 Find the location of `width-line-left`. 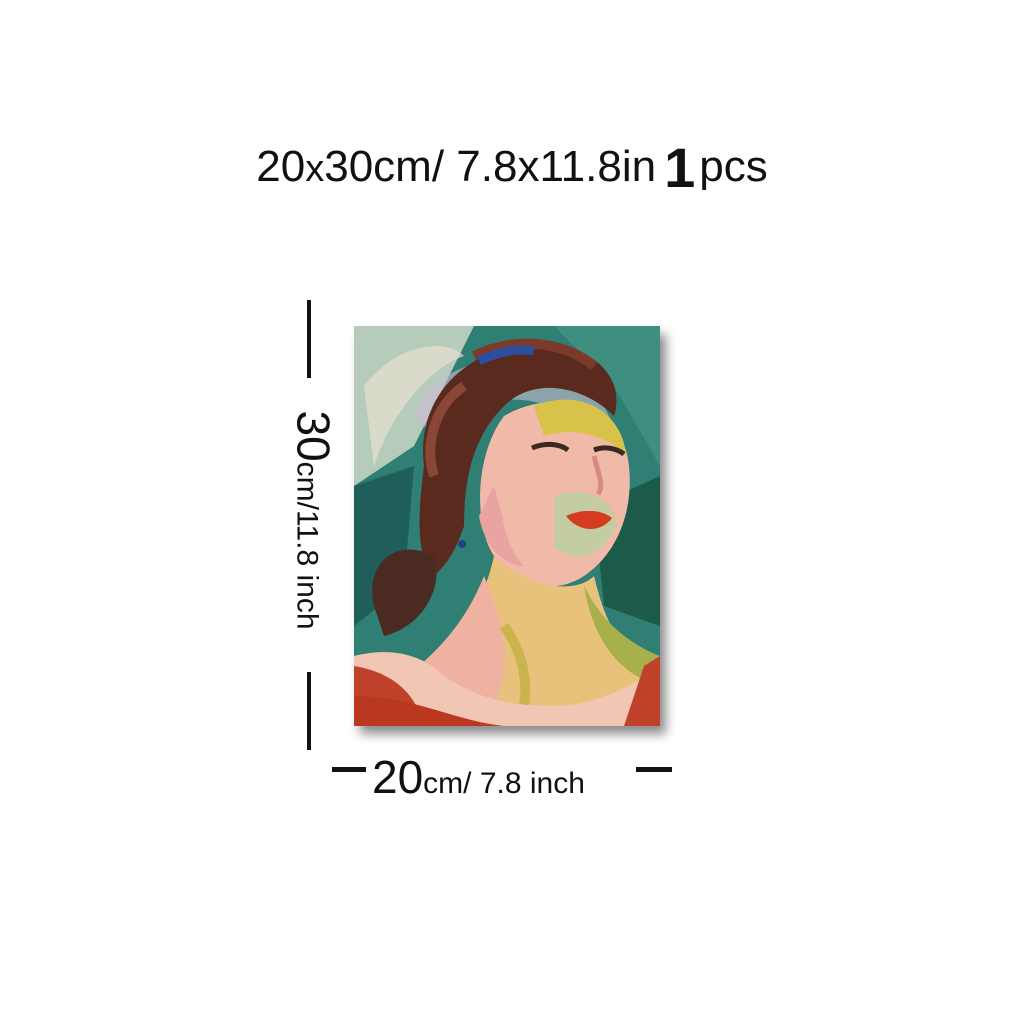

width-line-left is located at coordinates (349, 769).